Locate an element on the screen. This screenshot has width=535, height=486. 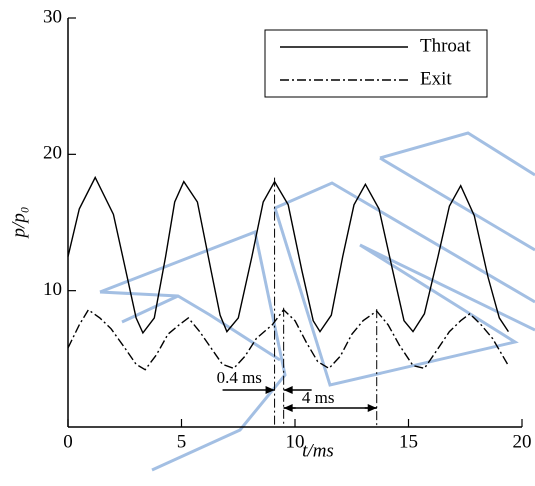
y-tick-label: 30 is located at coordinates (52, 16).